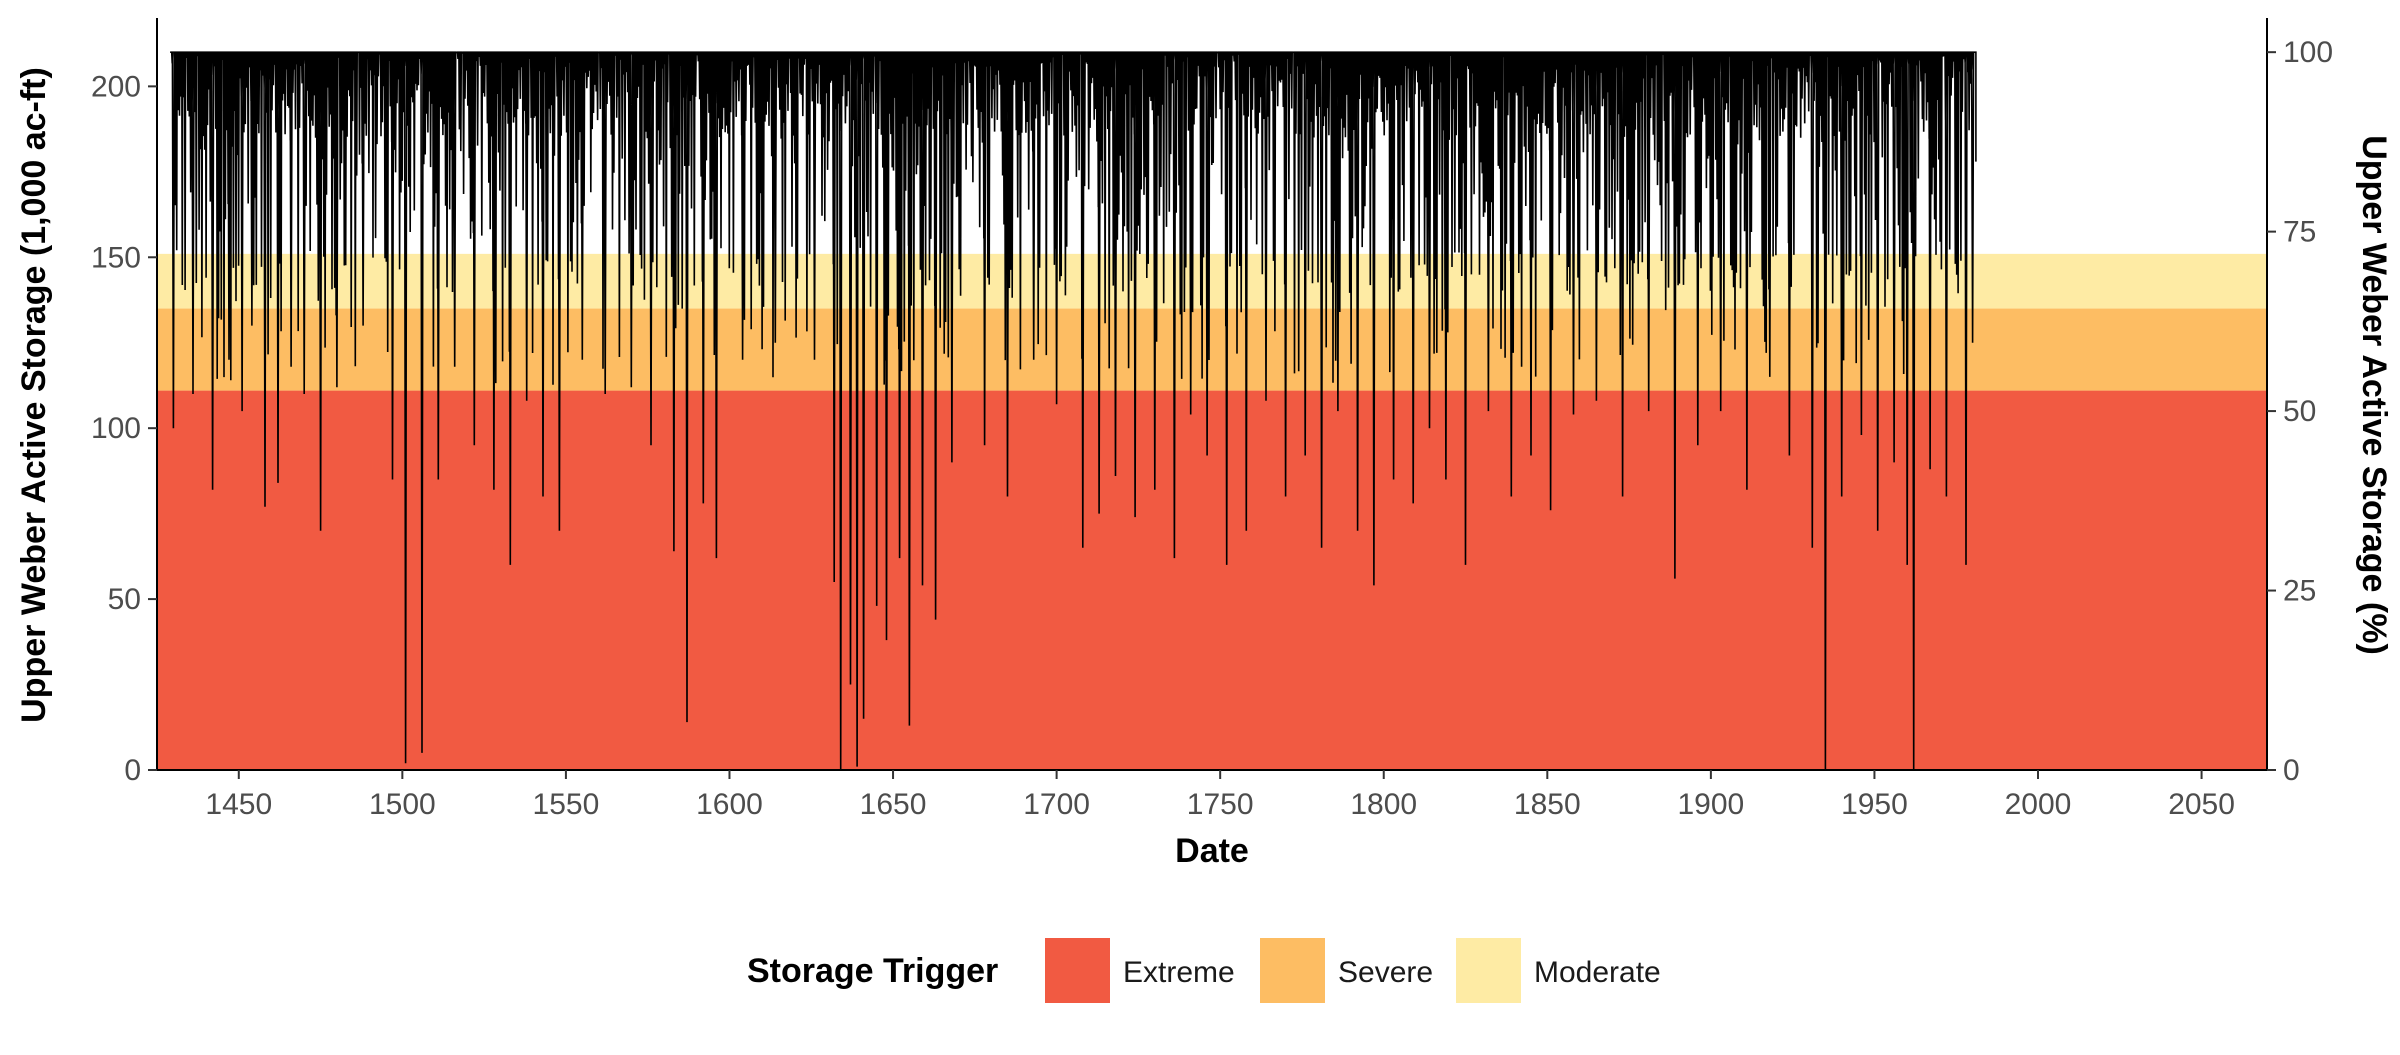  What do you see at coordinates (124, 599) in the screenshot?
I see `y-tick-label: 50` at bounding box center [124, 599].